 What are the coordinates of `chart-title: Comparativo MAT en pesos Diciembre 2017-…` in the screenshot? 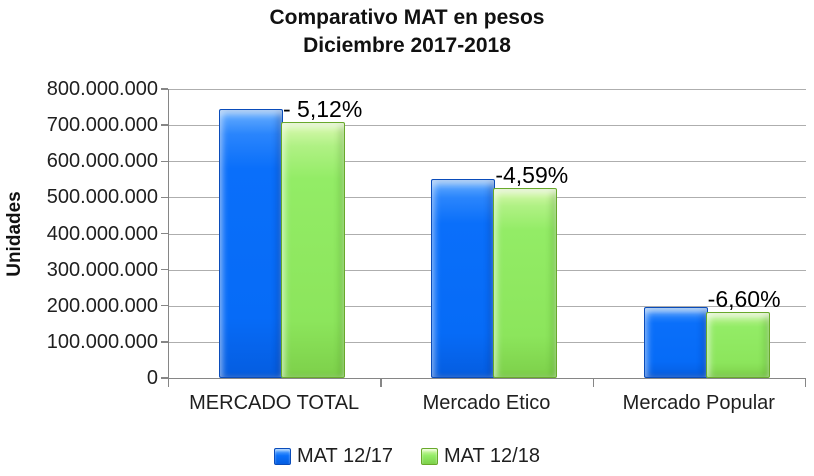 It's located at (407, 32).